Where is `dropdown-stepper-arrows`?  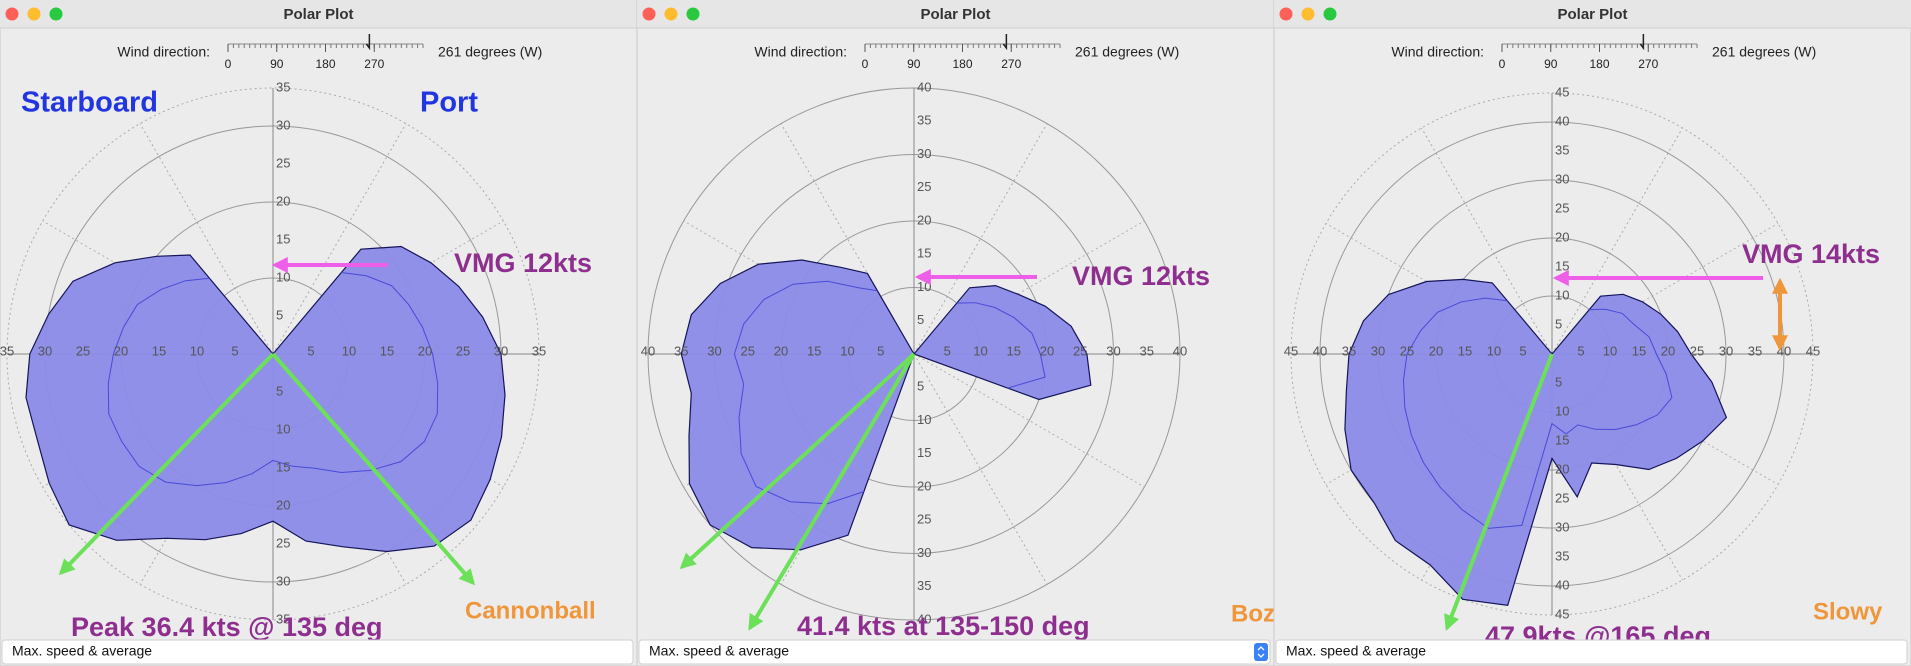
dropdown-stepper-arrows is located at coordinates (1261, 652).